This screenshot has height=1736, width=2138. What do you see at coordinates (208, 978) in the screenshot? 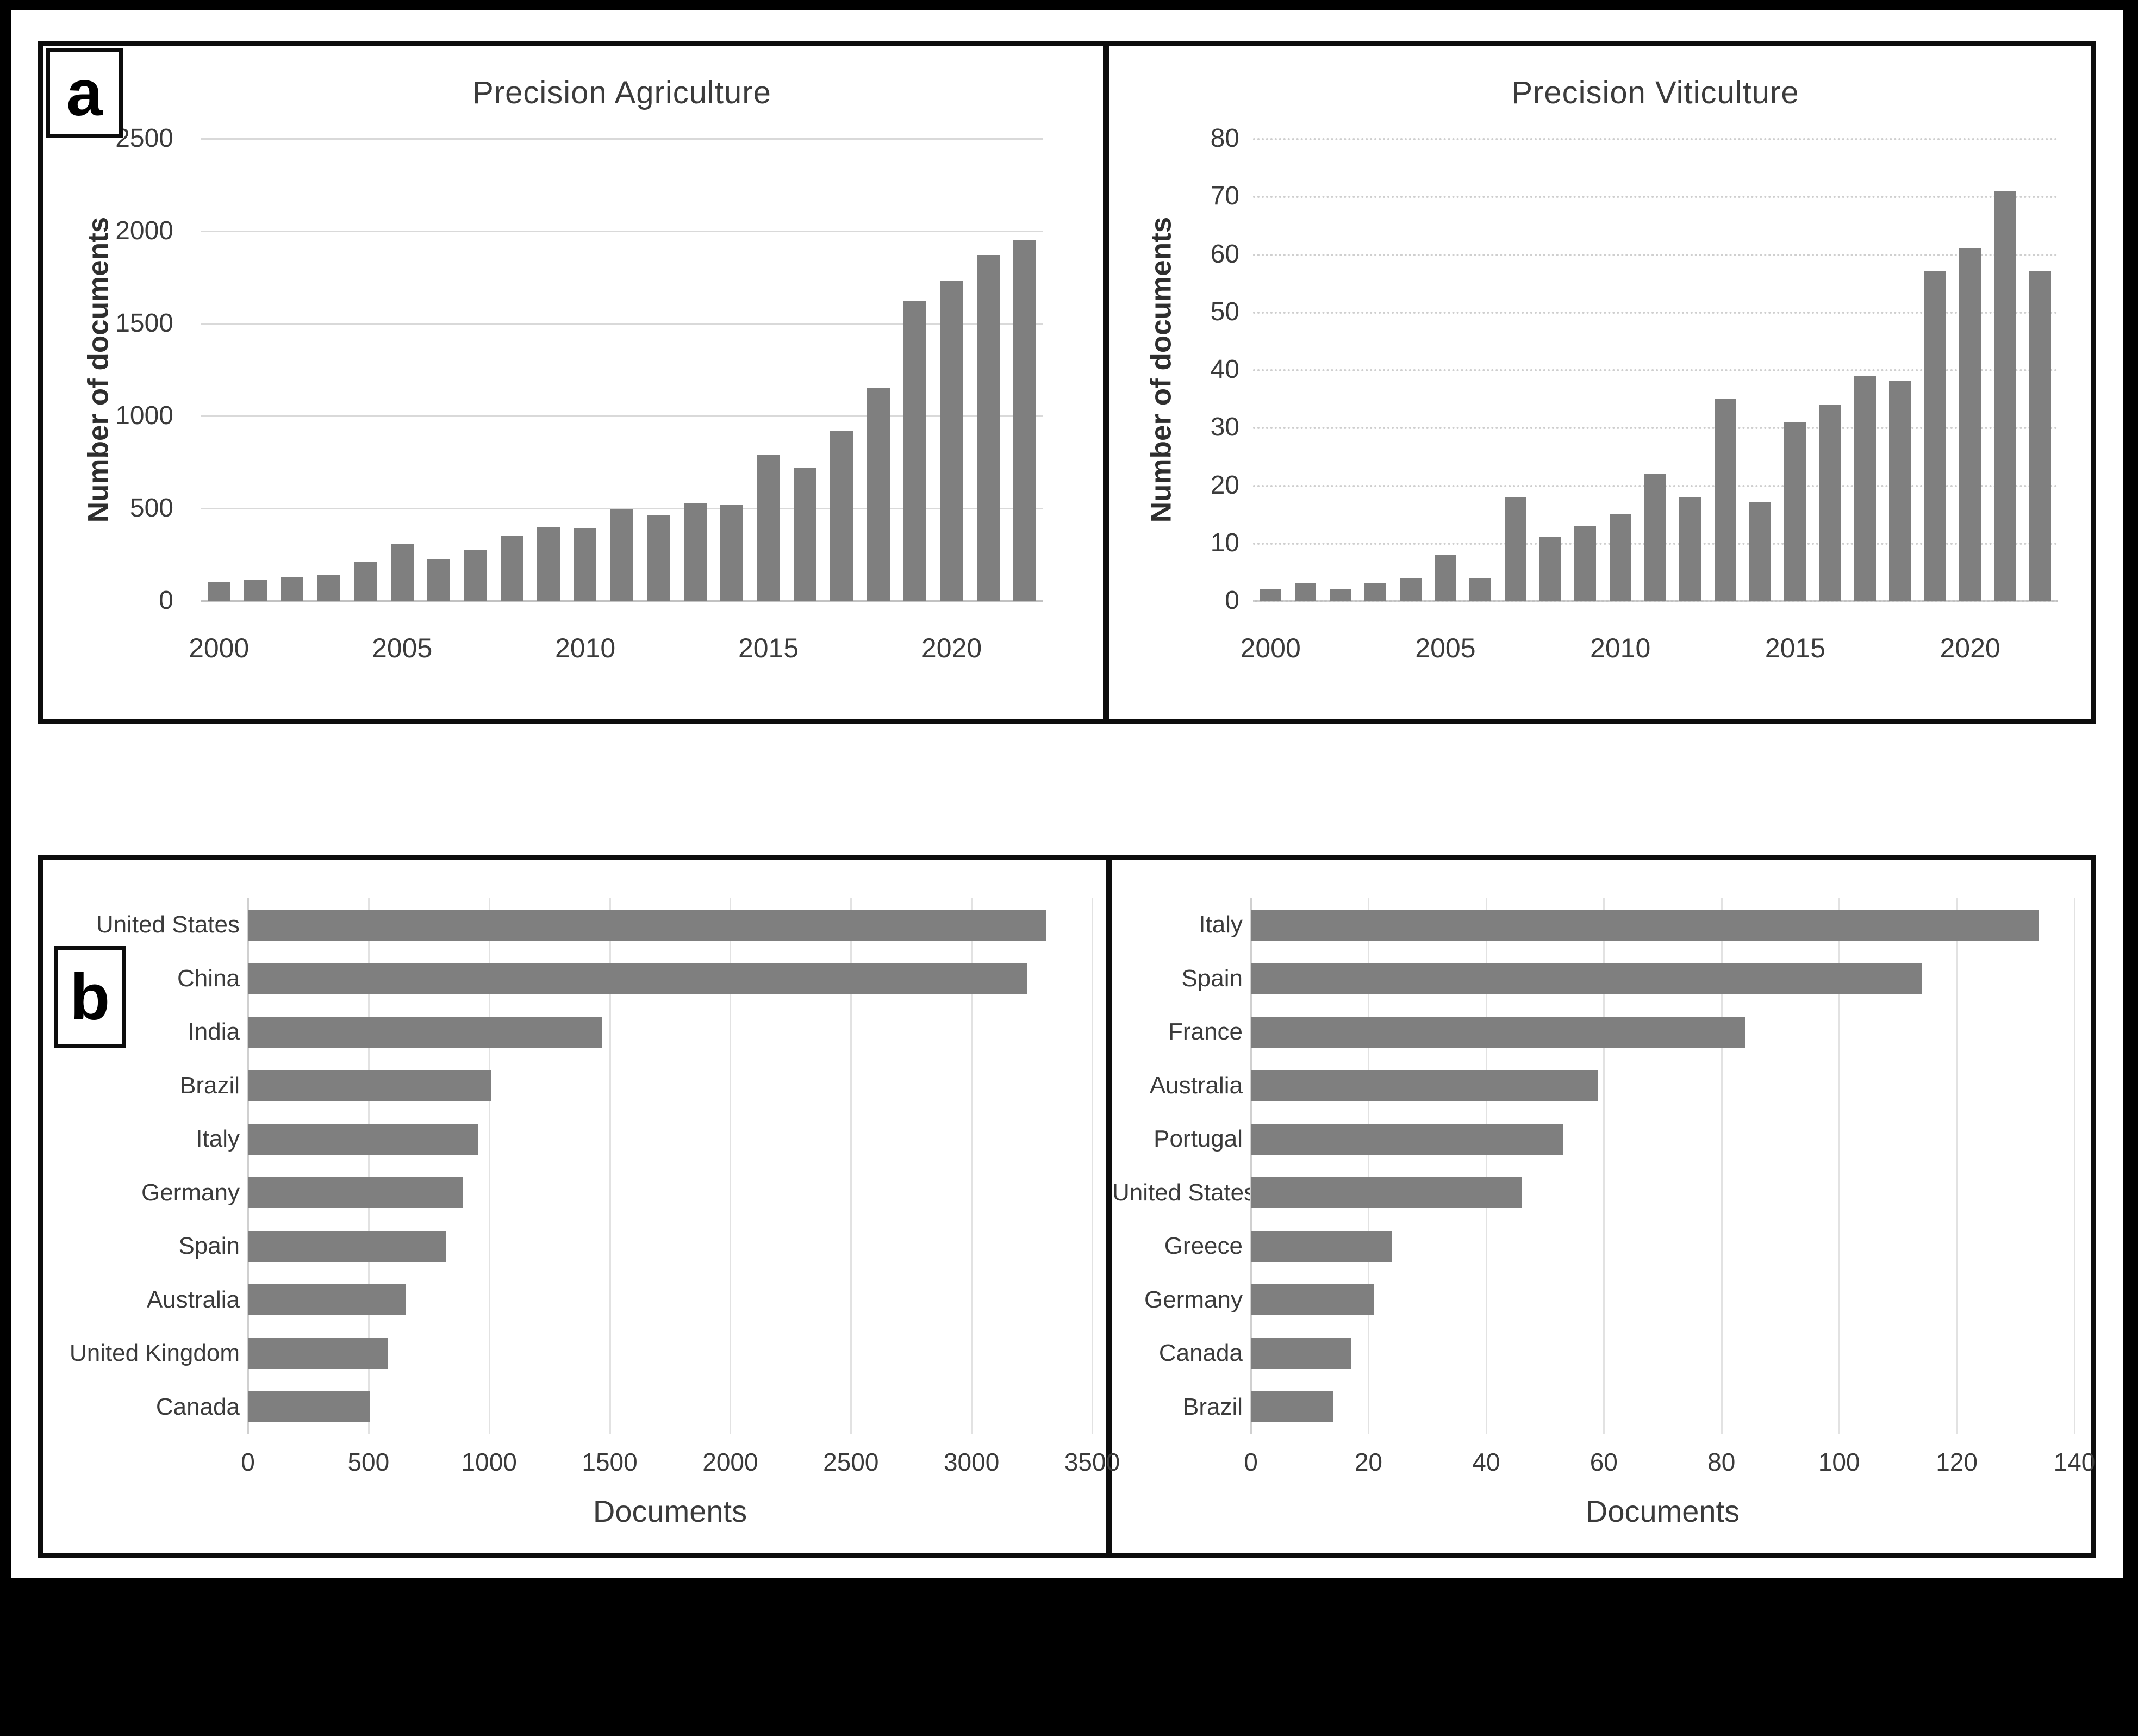
I see `category-label-china: China` at bounding box center [208, 978].